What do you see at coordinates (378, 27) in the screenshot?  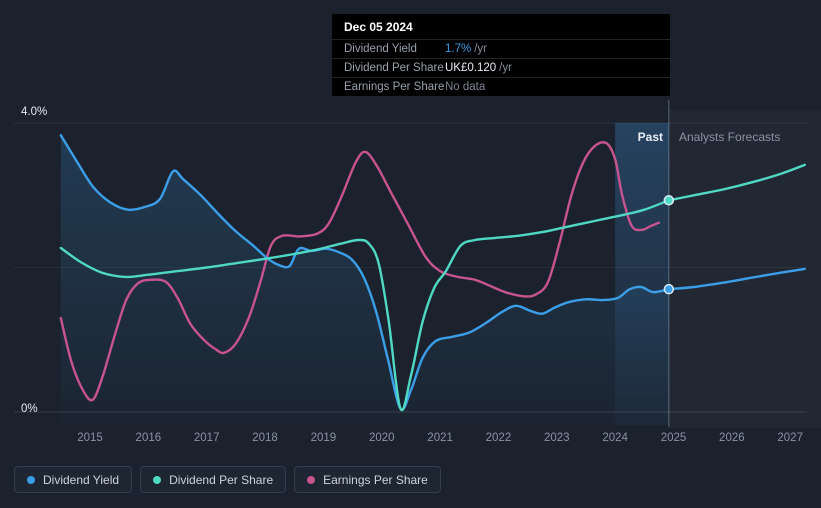 I see `tooltip-date: Dec 05 2024` at bounding box center [378, 27].